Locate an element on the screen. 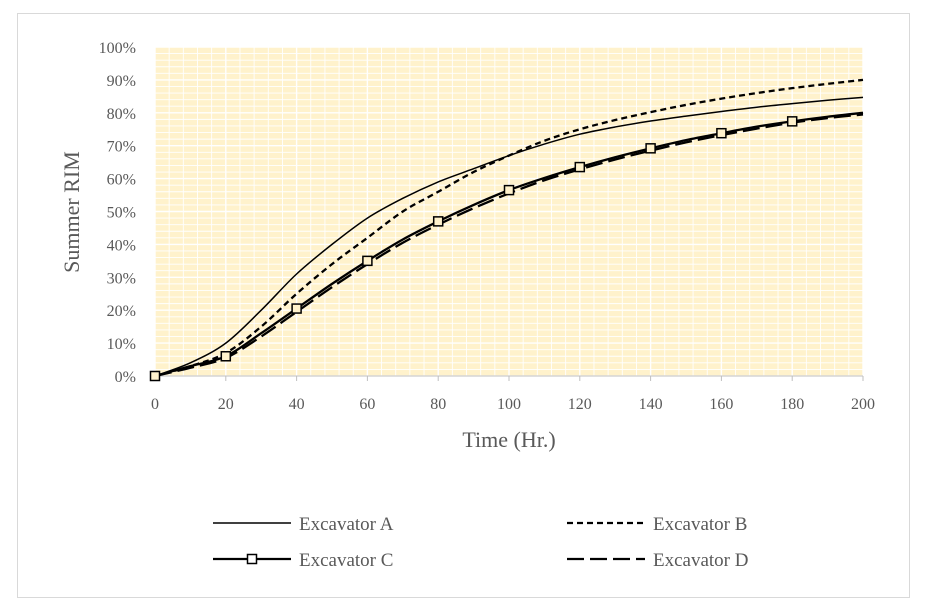  x-tick-label: 60 is located at coordinates (367, 404).